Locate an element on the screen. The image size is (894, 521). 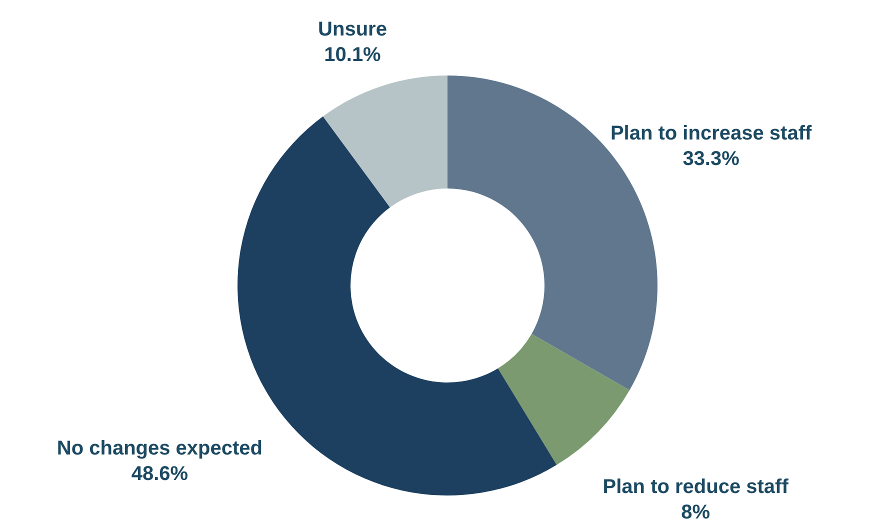
data-label: 33.3% is located at coordinates (711, 159).